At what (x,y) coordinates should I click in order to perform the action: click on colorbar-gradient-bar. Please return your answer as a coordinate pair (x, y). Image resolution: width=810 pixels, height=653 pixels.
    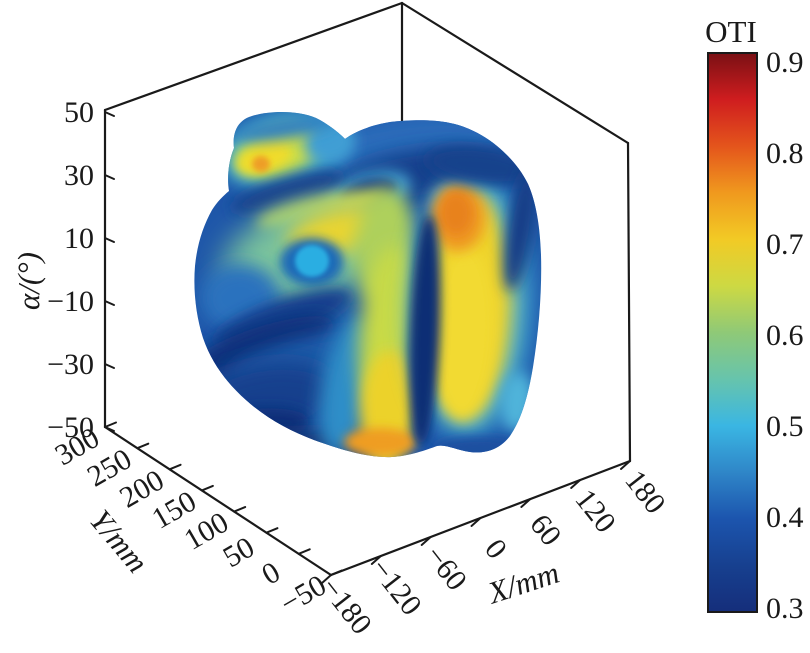
    Looking at the image, I should click on (732, 332).